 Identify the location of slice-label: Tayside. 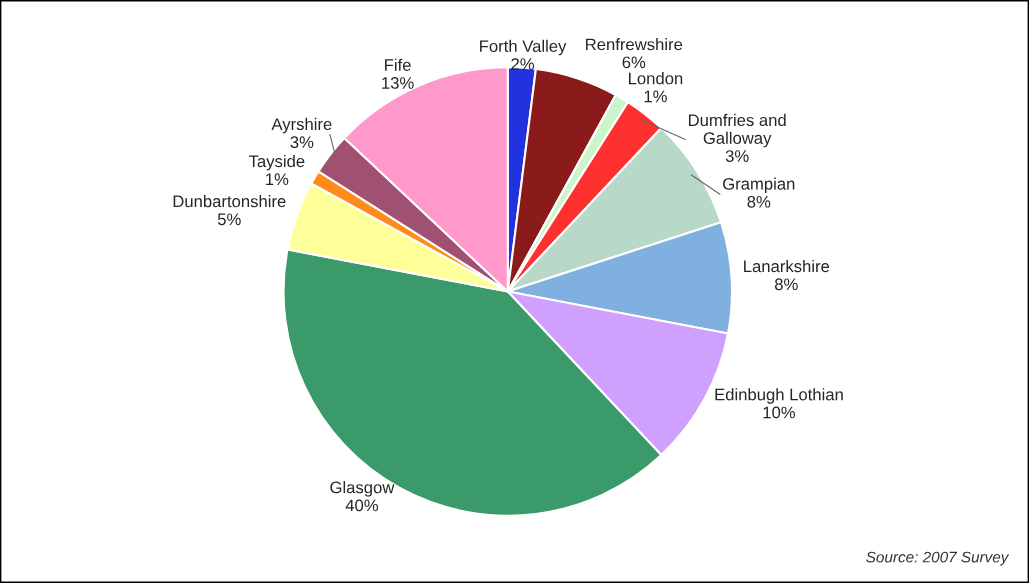
(276, 162).